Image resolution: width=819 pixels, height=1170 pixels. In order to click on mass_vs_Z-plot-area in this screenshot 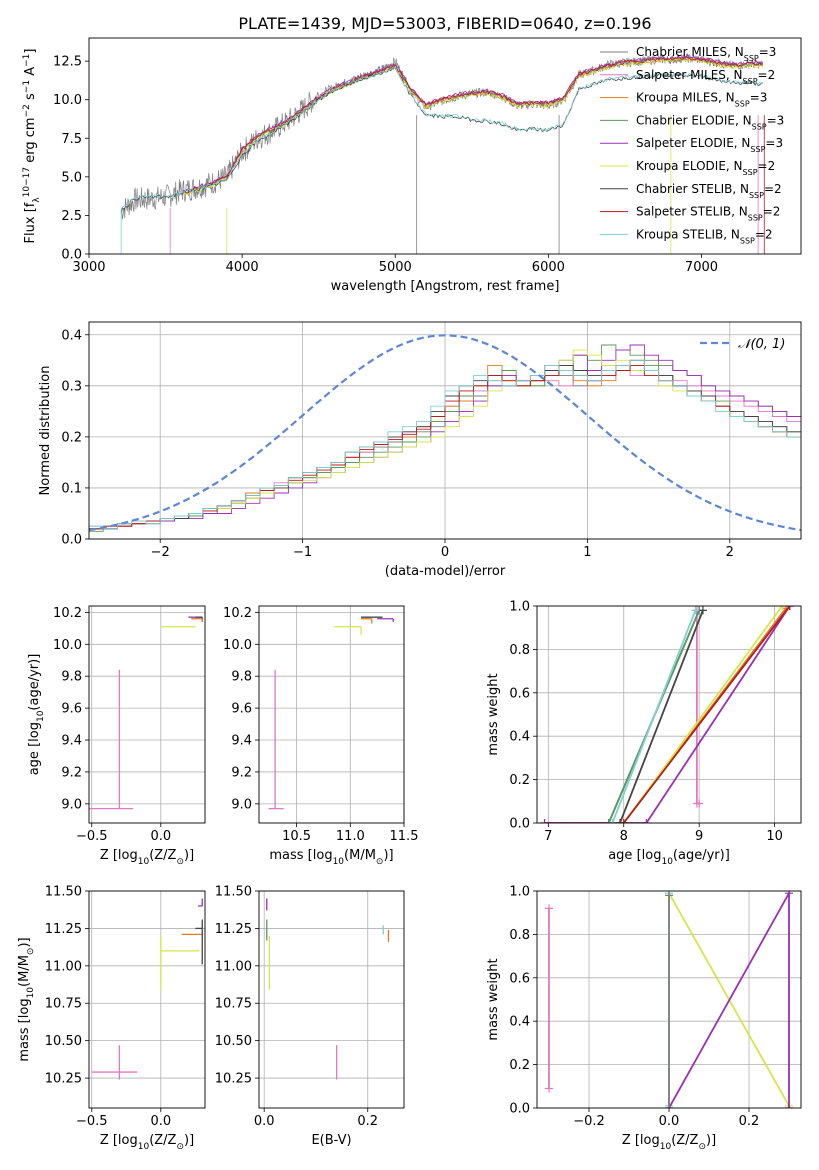, I will do `click(147, 989)`.